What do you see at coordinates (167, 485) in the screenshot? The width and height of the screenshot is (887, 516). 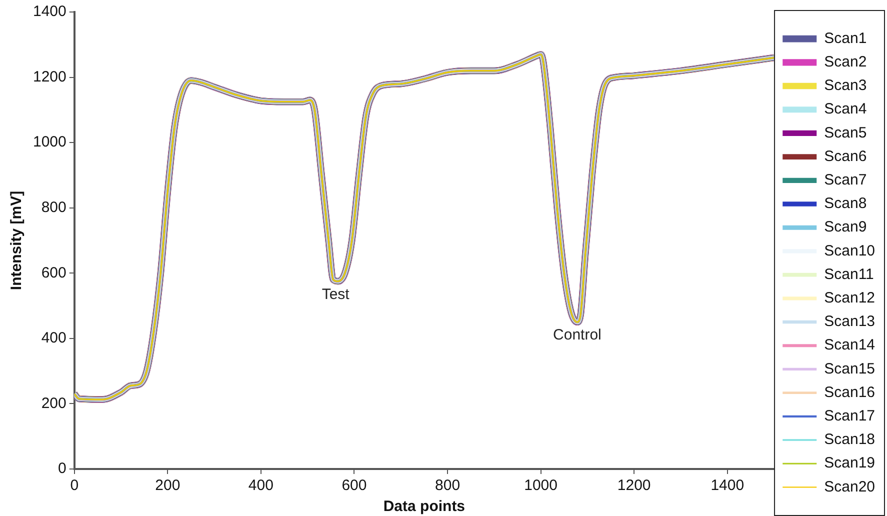 I see `x-tick-label: 200` at bounding box center [167, 485].